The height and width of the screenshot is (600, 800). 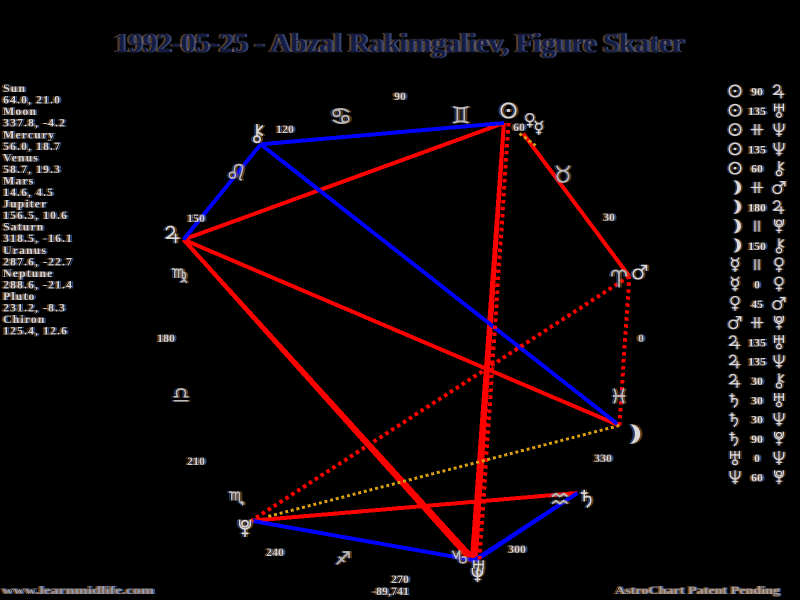 What do you see at coordinates (21, 157) in the screenshot?
I see `svg-text: Venus` at bounding box center [21, 157].